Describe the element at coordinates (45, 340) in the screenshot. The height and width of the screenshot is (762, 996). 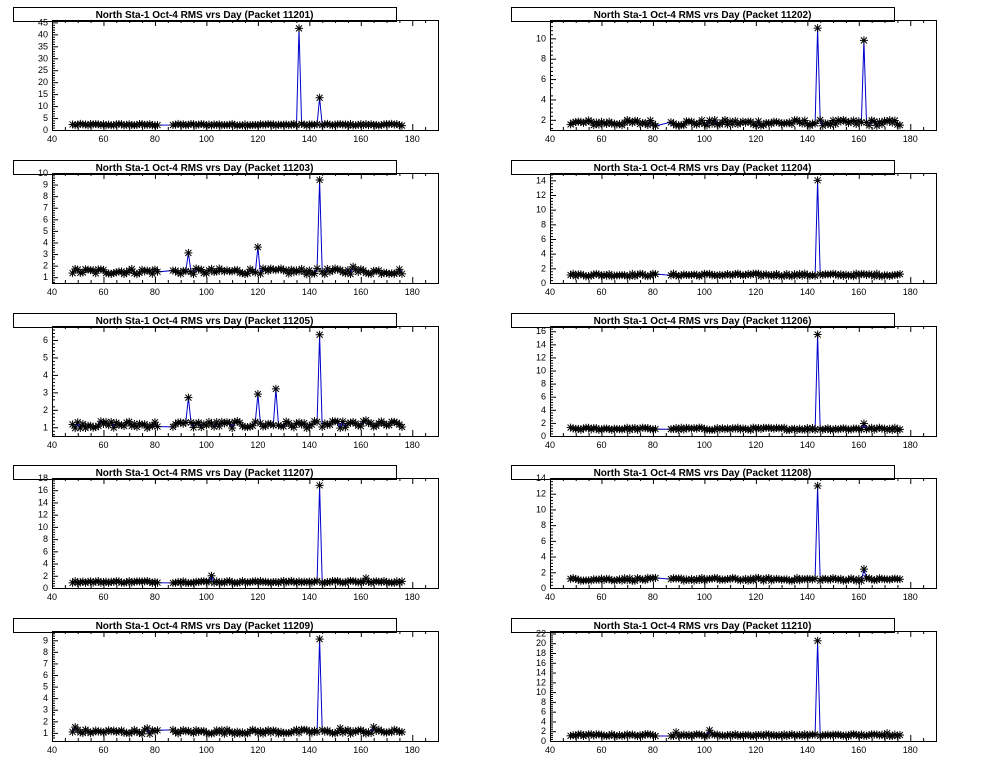
I see `y-tick-label: 6` at that location.